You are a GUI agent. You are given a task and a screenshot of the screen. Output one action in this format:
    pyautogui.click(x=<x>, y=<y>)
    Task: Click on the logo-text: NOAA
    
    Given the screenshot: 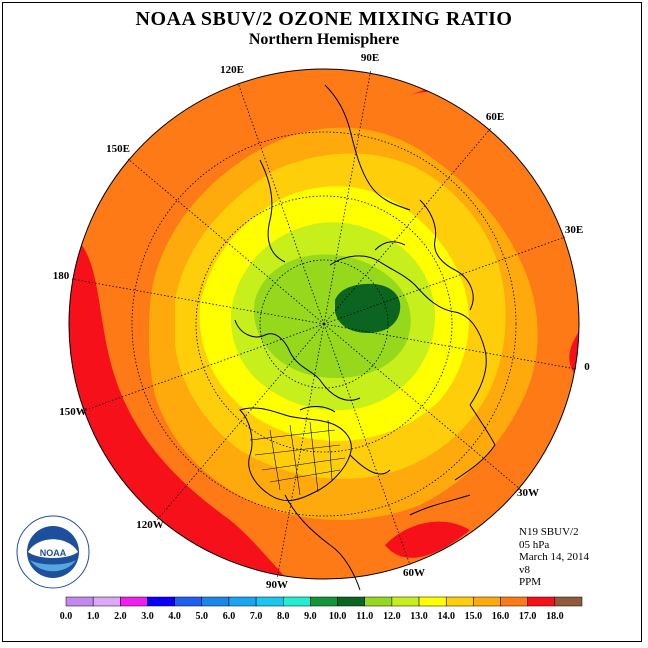 What is the action you would take?
    pyautogui.click(x=53, y=553)
    